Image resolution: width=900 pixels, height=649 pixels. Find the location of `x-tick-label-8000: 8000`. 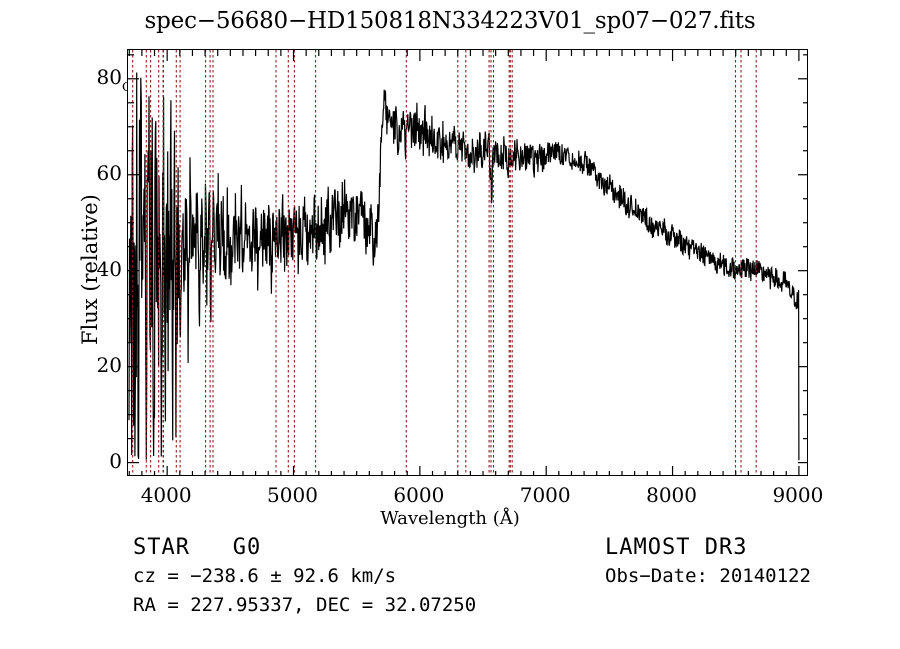

x-tick-label-8000: 8000 is located at coordinates (671, 495).